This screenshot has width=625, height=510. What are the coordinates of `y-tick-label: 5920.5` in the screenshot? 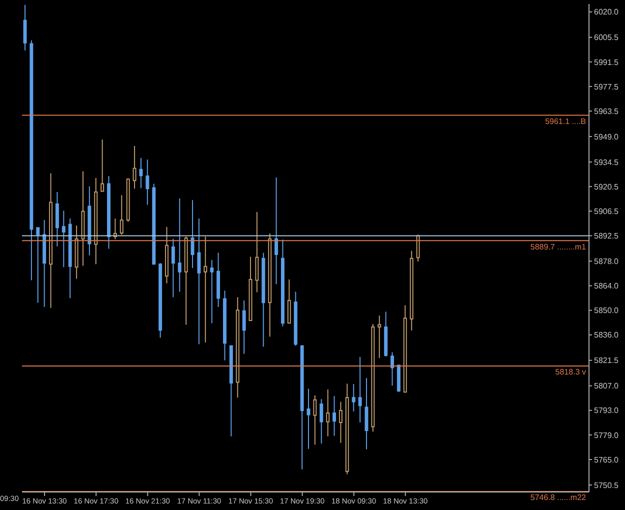 It's located at (607, 187).